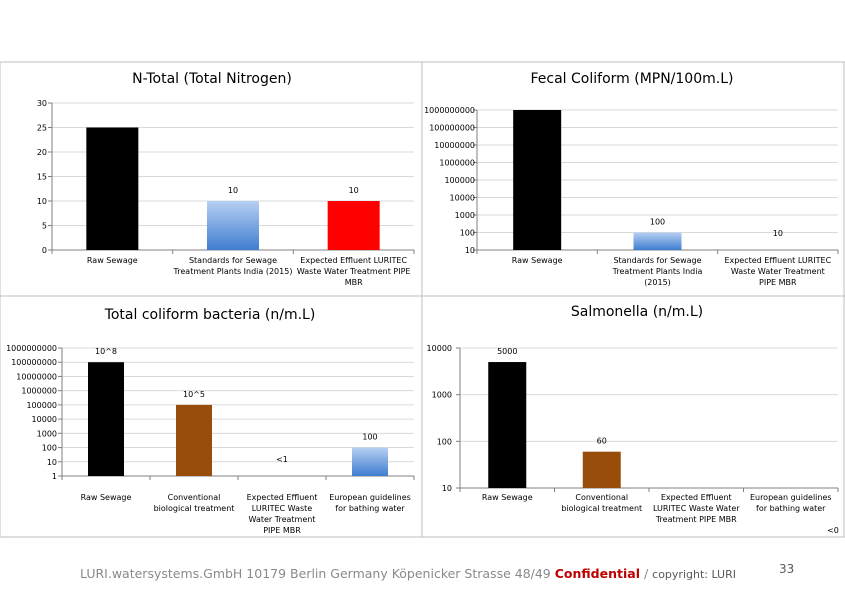  I want to click on y-tick-label: 1, so click(54, 476).